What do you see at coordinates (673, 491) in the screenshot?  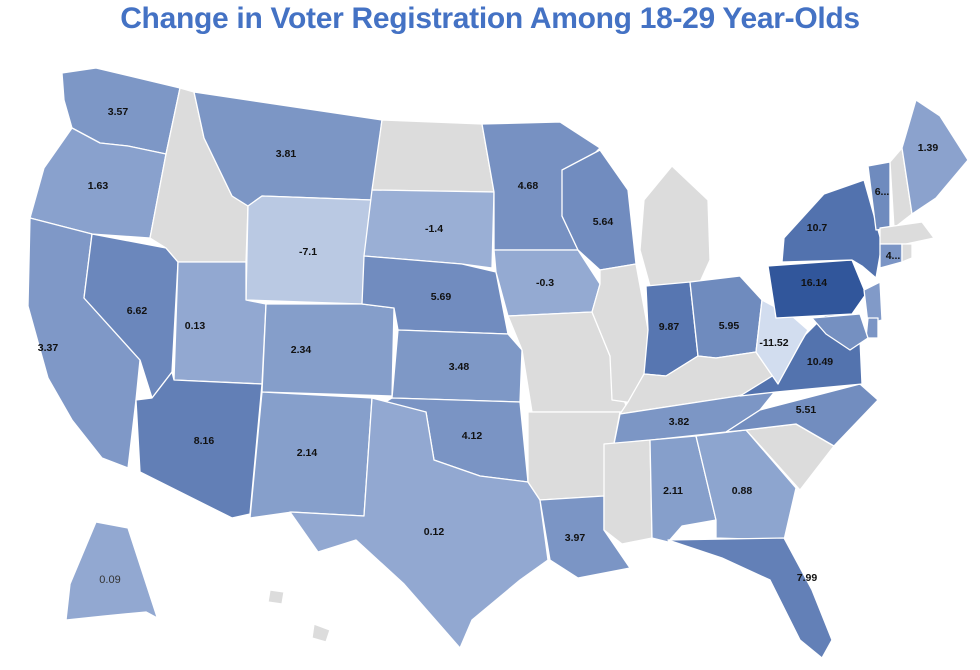 I see `state-label-al: 2.11` at bounding box center [673, 491].